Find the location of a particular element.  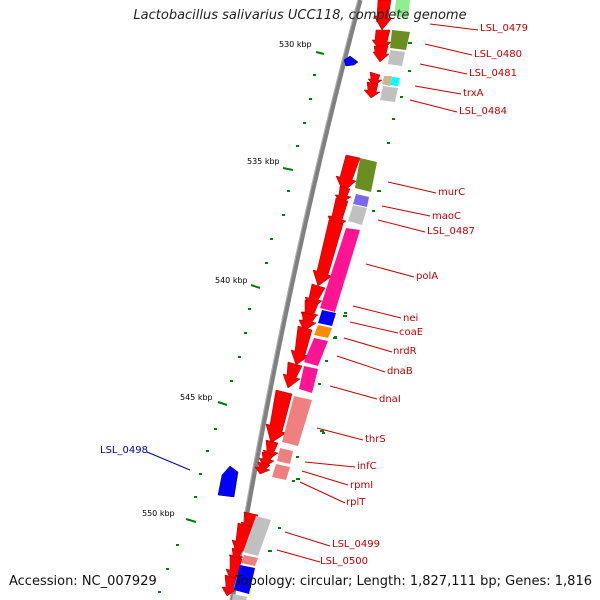

gene-label-lsl0499: LSL_0499 is located at coordinates (356, 544).